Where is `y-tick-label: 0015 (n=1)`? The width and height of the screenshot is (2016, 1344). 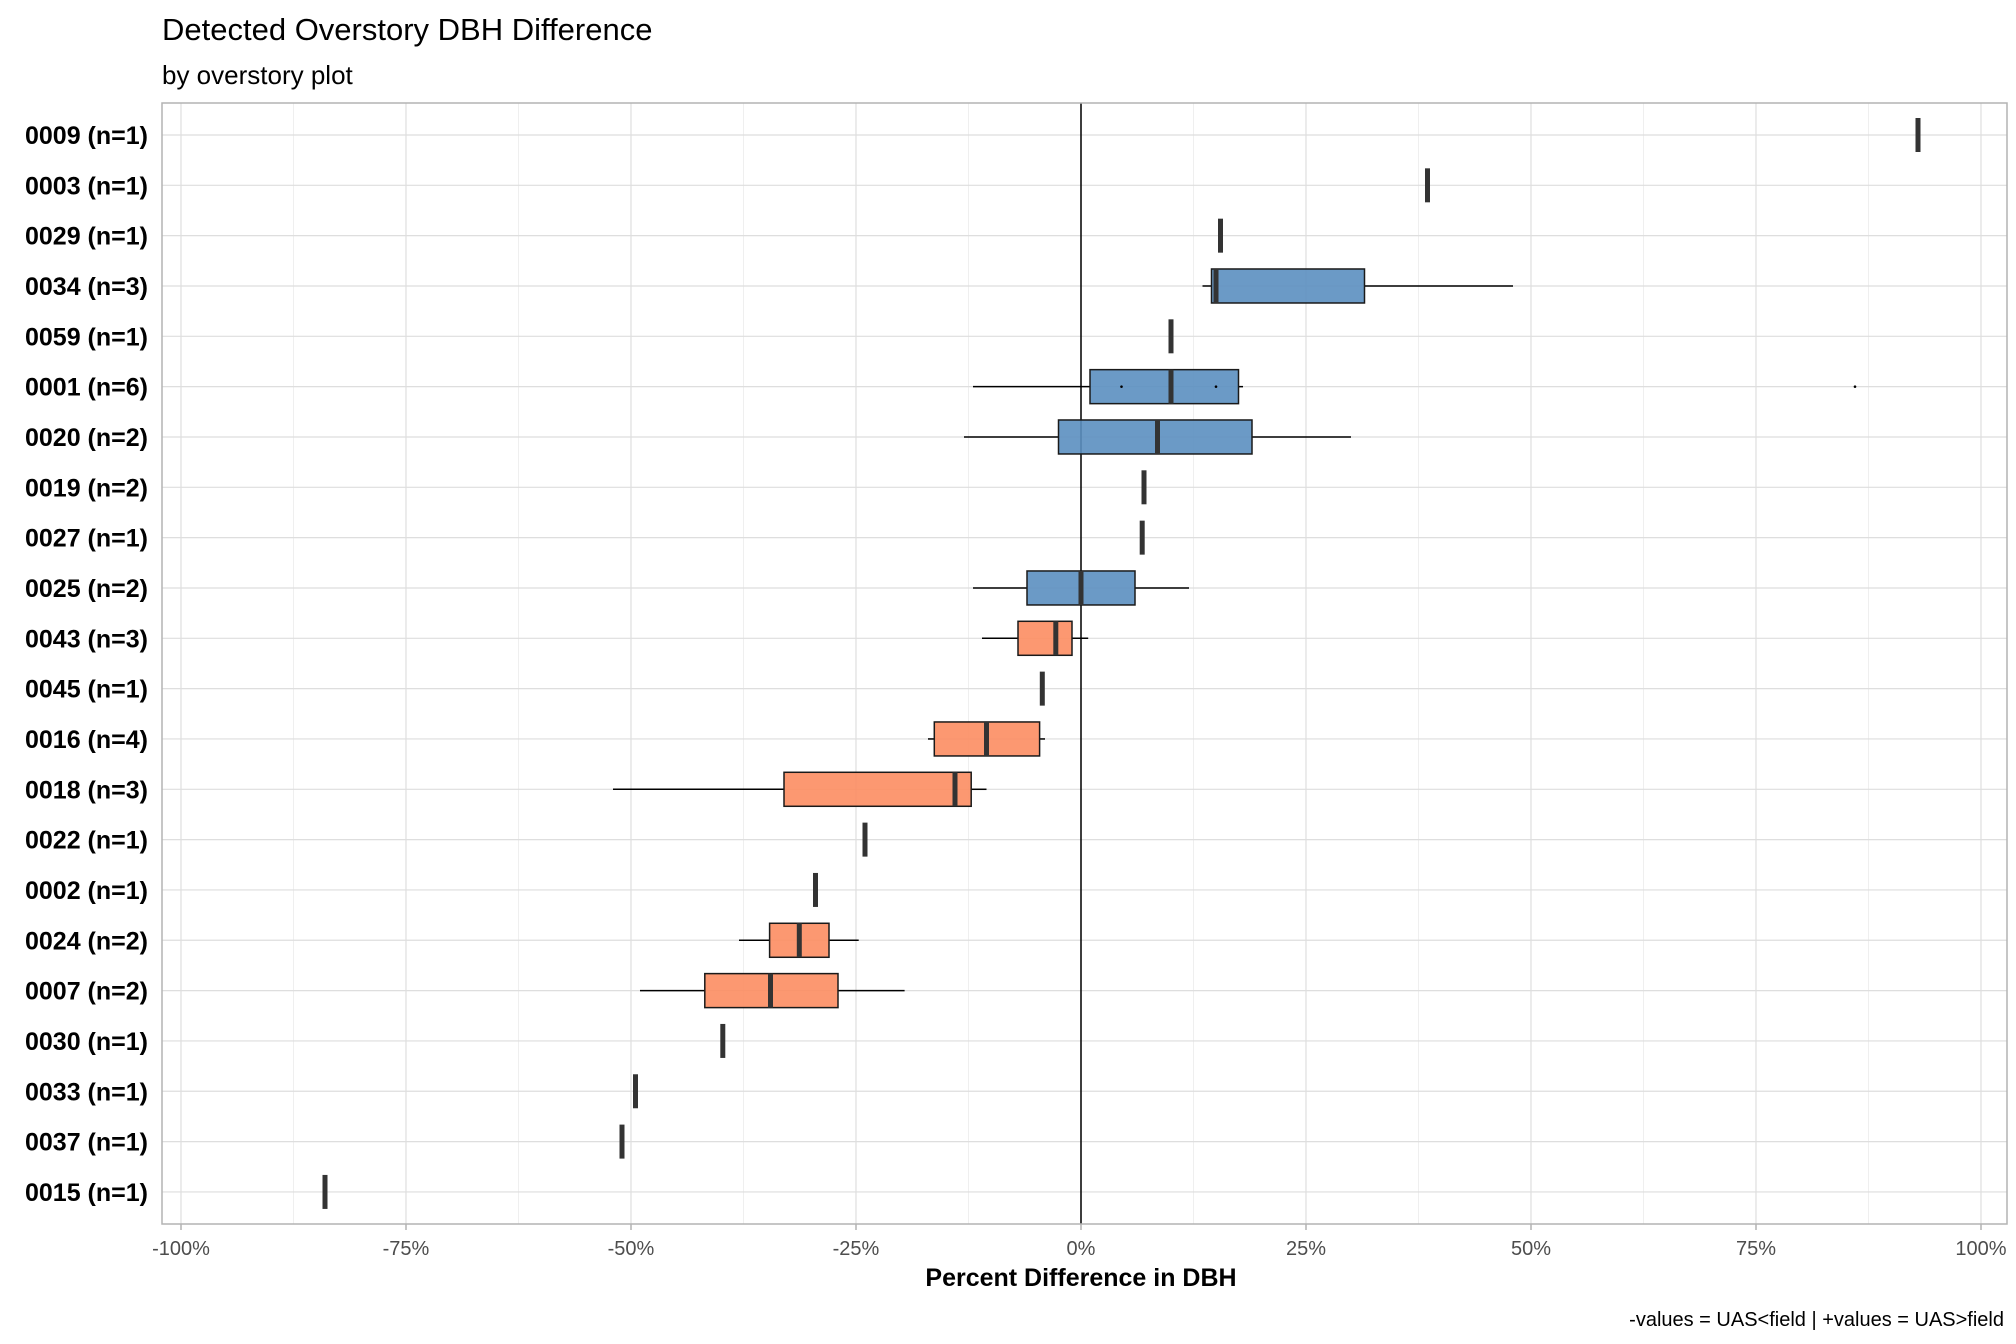 y-tick-label: 0015 (n=1) is located at coordinates (86, 1193).